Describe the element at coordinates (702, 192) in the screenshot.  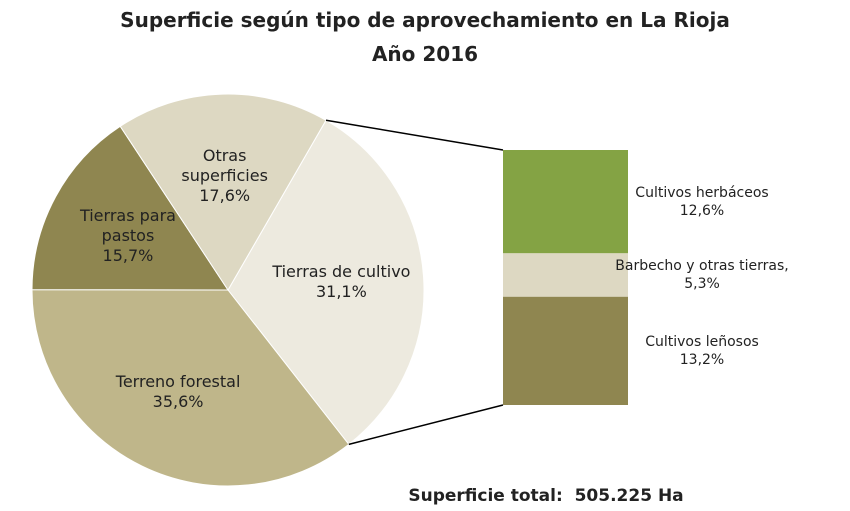
I see `bar-name: Cultivos herbáceos` at that location.